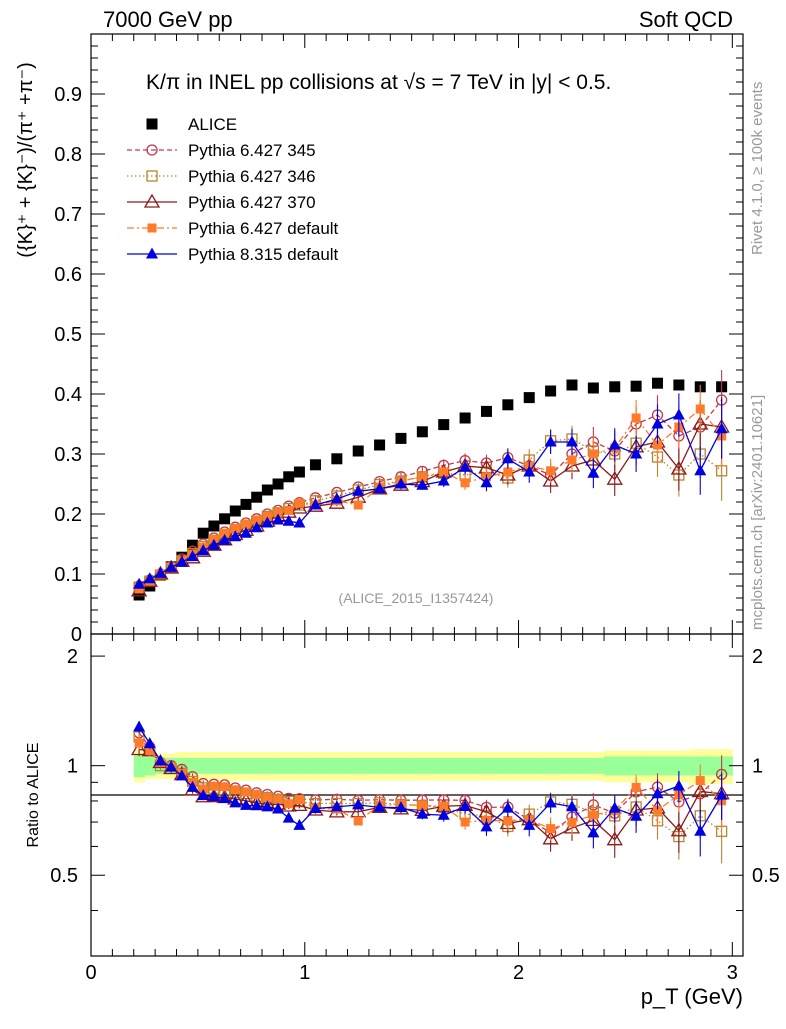 The image size is (786, 1029). Describe the element at coordinates (252, 150) in the screenshot. I see `legend-label: Pythia 6.427 345` at that location.